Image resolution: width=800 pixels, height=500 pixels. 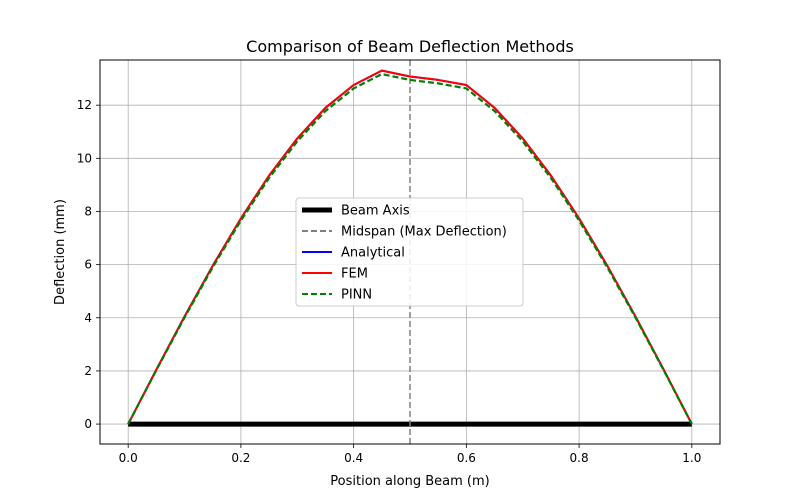 What do you see at coordinates (375, 211) in the screenshot?
I see `legend-label: Beam Axis` at bounding box center [375, 211].